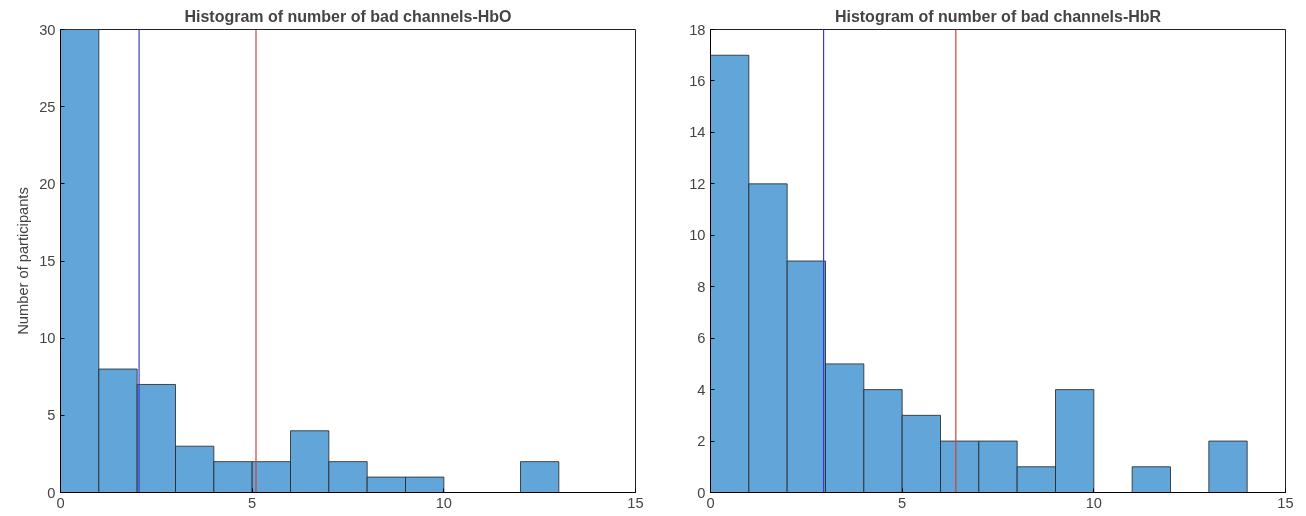 Image resolution: width=1306 pixels, height=516 pixels. Describe the element at coordinates (701, 389) in the screenshot. I see `y-tick-label: 4` at that location.